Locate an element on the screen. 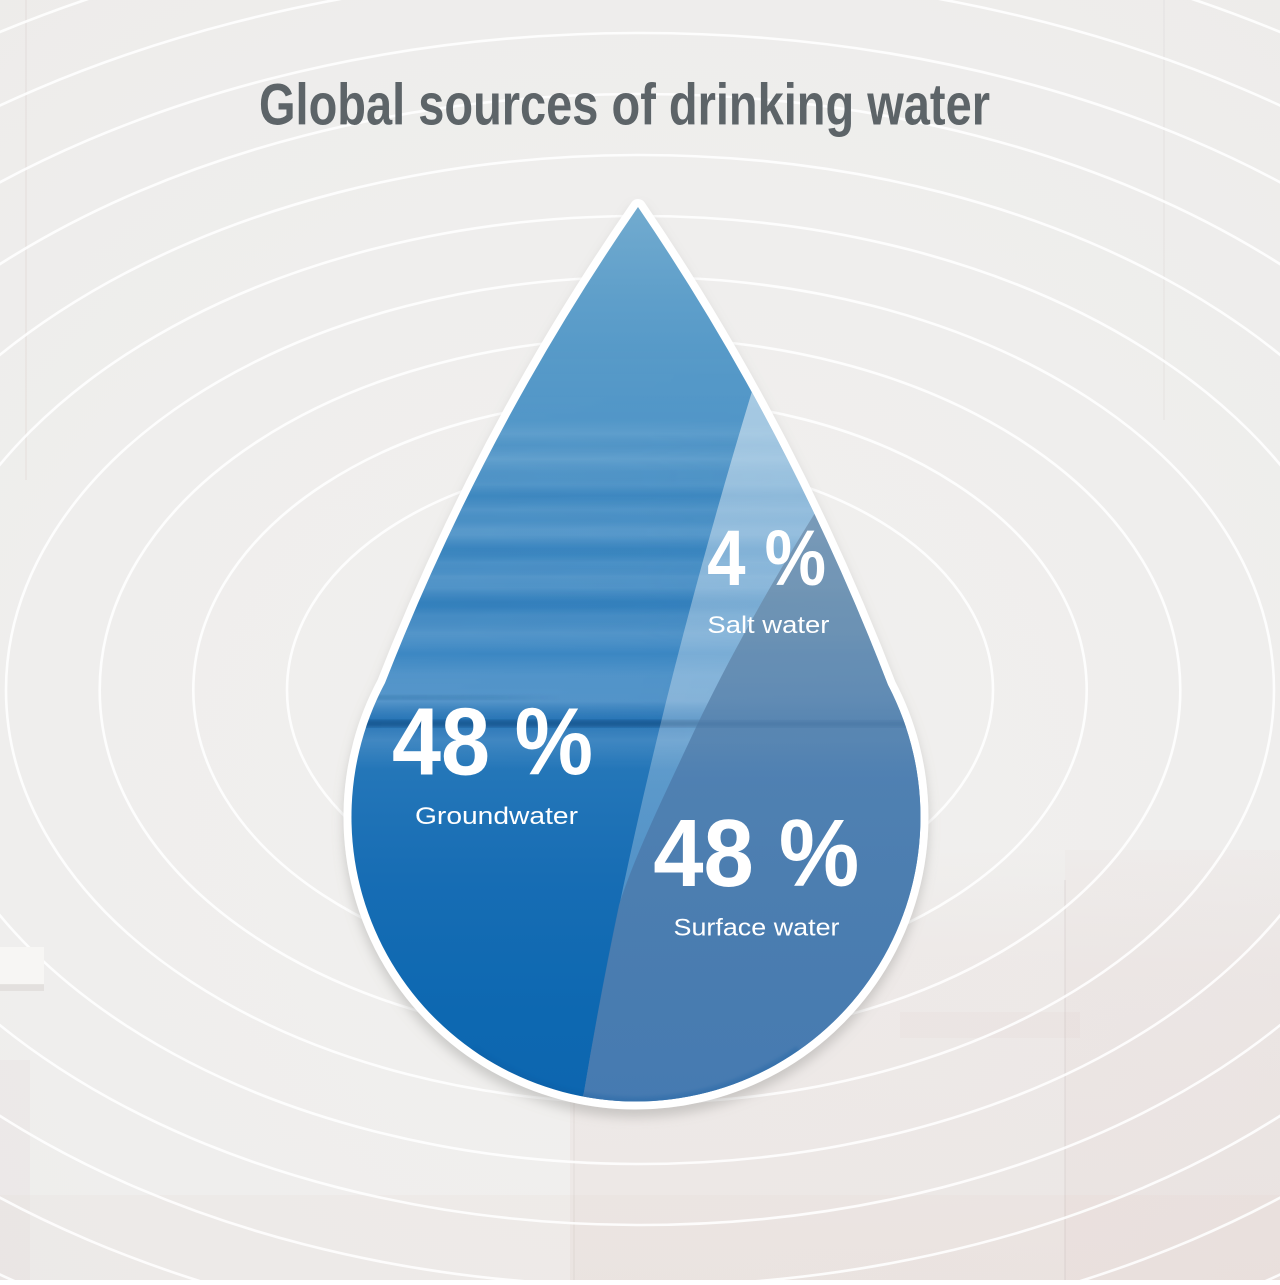 The image size is (1280, 1285). svg-text: Groundwater is located at coordinates (496, 816).